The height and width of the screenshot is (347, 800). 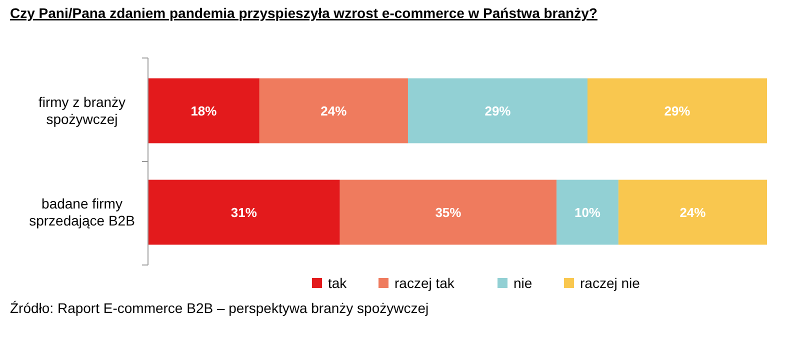 What do you see at coordinates (425, 282) in the screenshot?
I see `legend-label: raczej tak` at bounding box center [425, 282].